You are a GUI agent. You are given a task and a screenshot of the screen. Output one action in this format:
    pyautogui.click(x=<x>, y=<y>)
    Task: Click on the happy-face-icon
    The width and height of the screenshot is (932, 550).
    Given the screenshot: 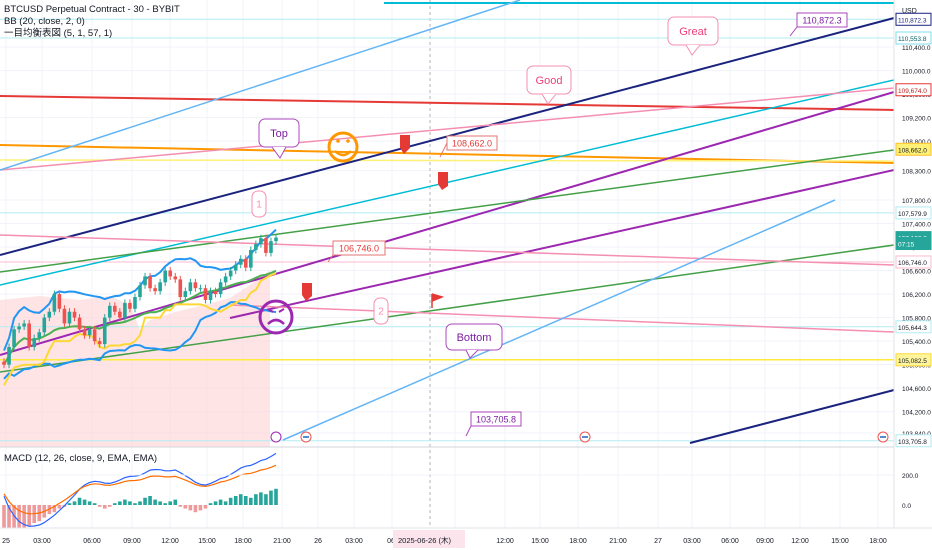 What is the action you would take?
    pyautogui.click(x=343, y=147)
    